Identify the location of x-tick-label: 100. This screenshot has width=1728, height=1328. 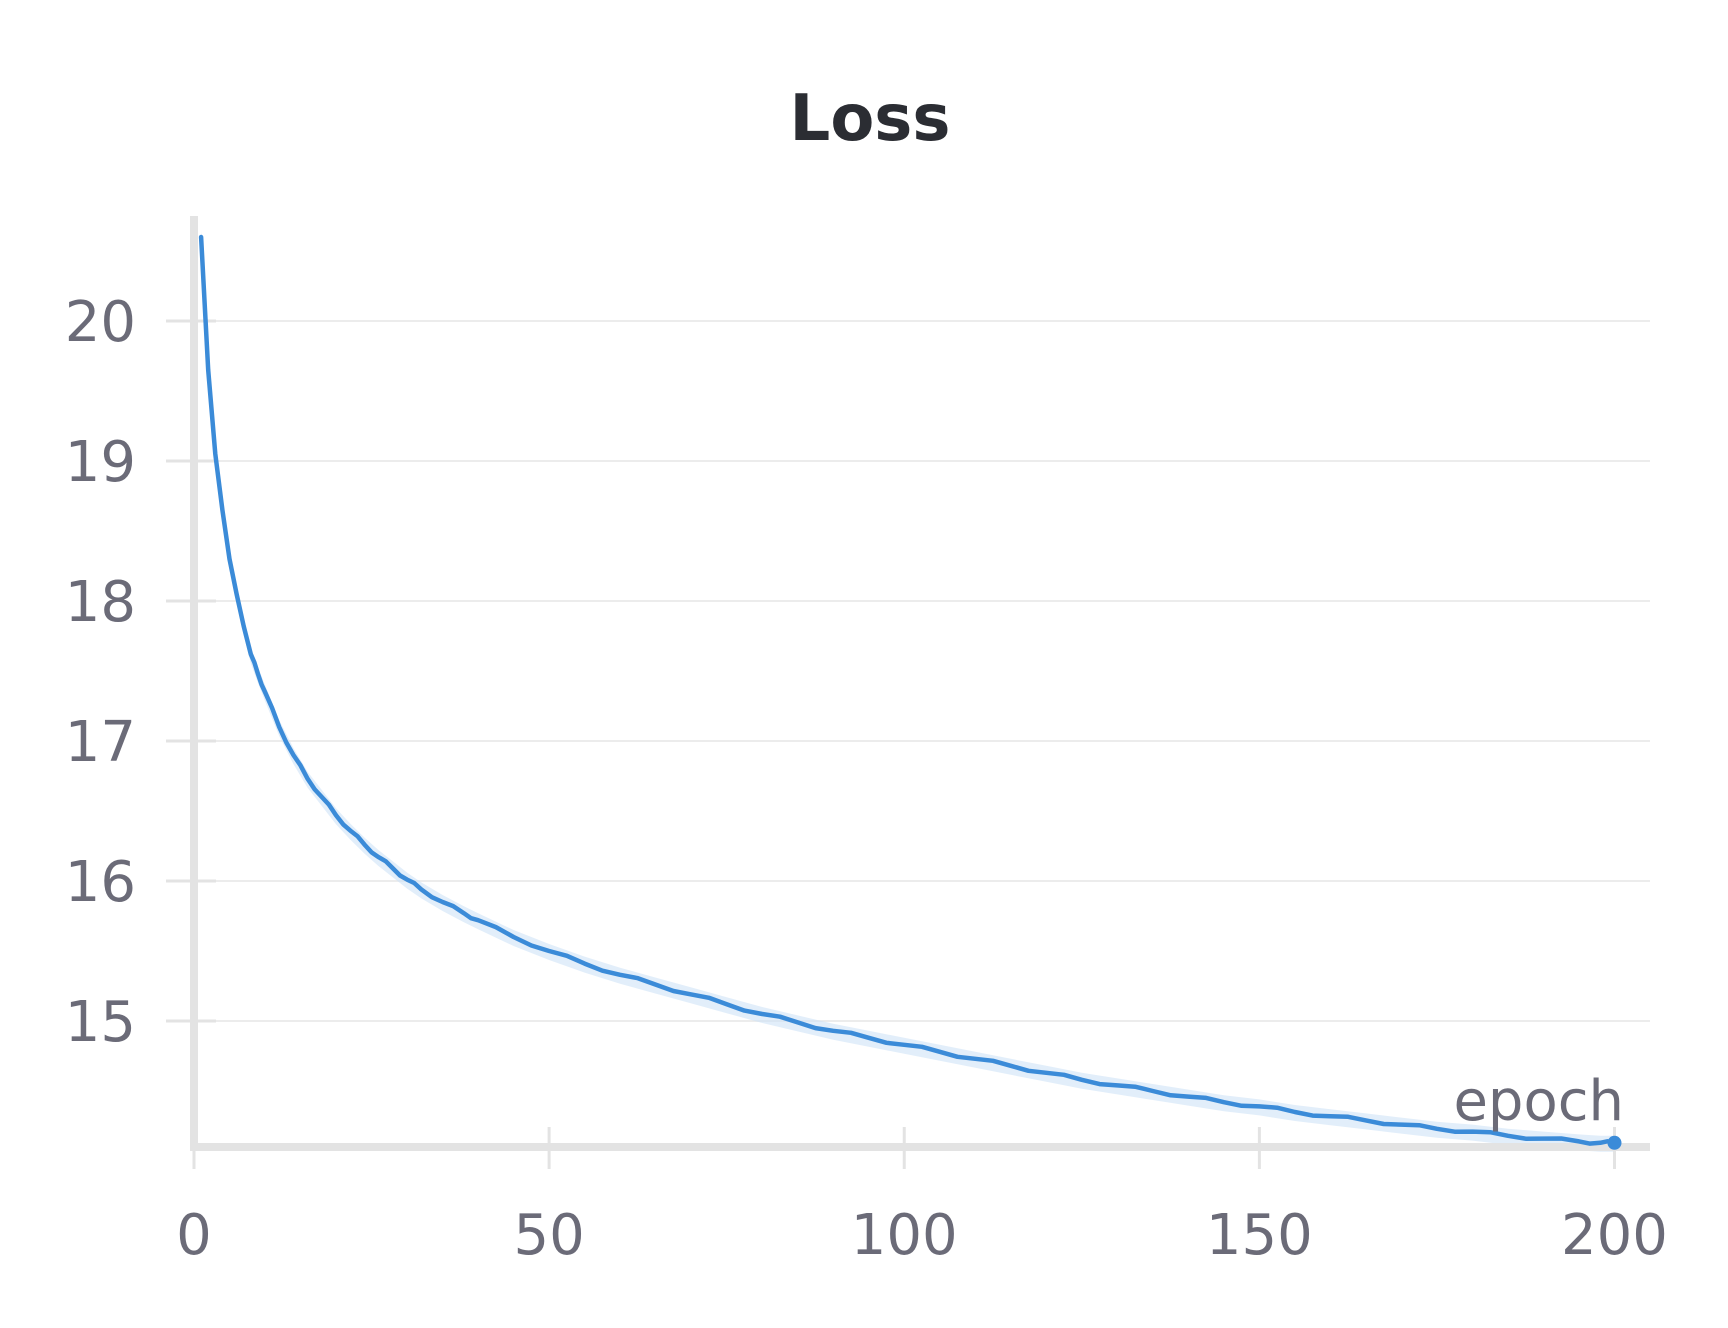
(904, 1235).